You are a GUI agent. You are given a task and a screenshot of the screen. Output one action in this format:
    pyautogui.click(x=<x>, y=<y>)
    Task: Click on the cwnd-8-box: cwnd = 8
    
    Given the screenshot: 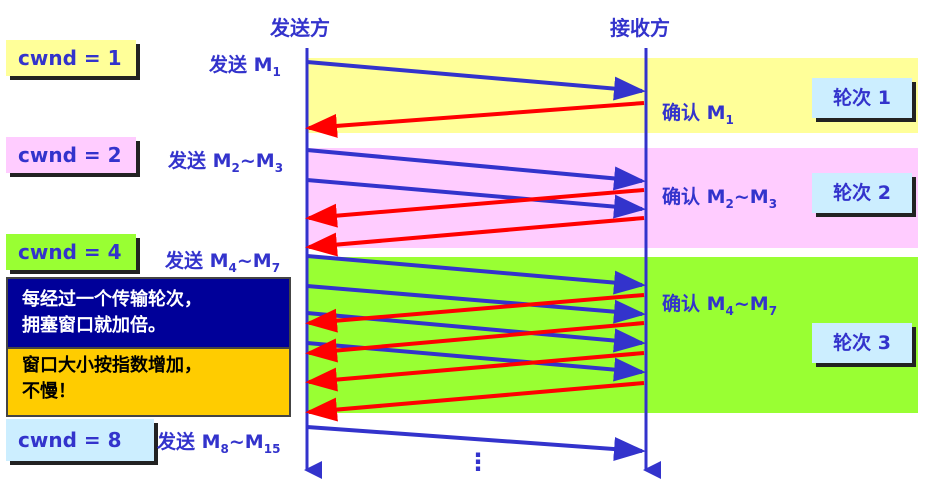 What is the action you would take?
    pyautogui.click(x=80, y=440)
    